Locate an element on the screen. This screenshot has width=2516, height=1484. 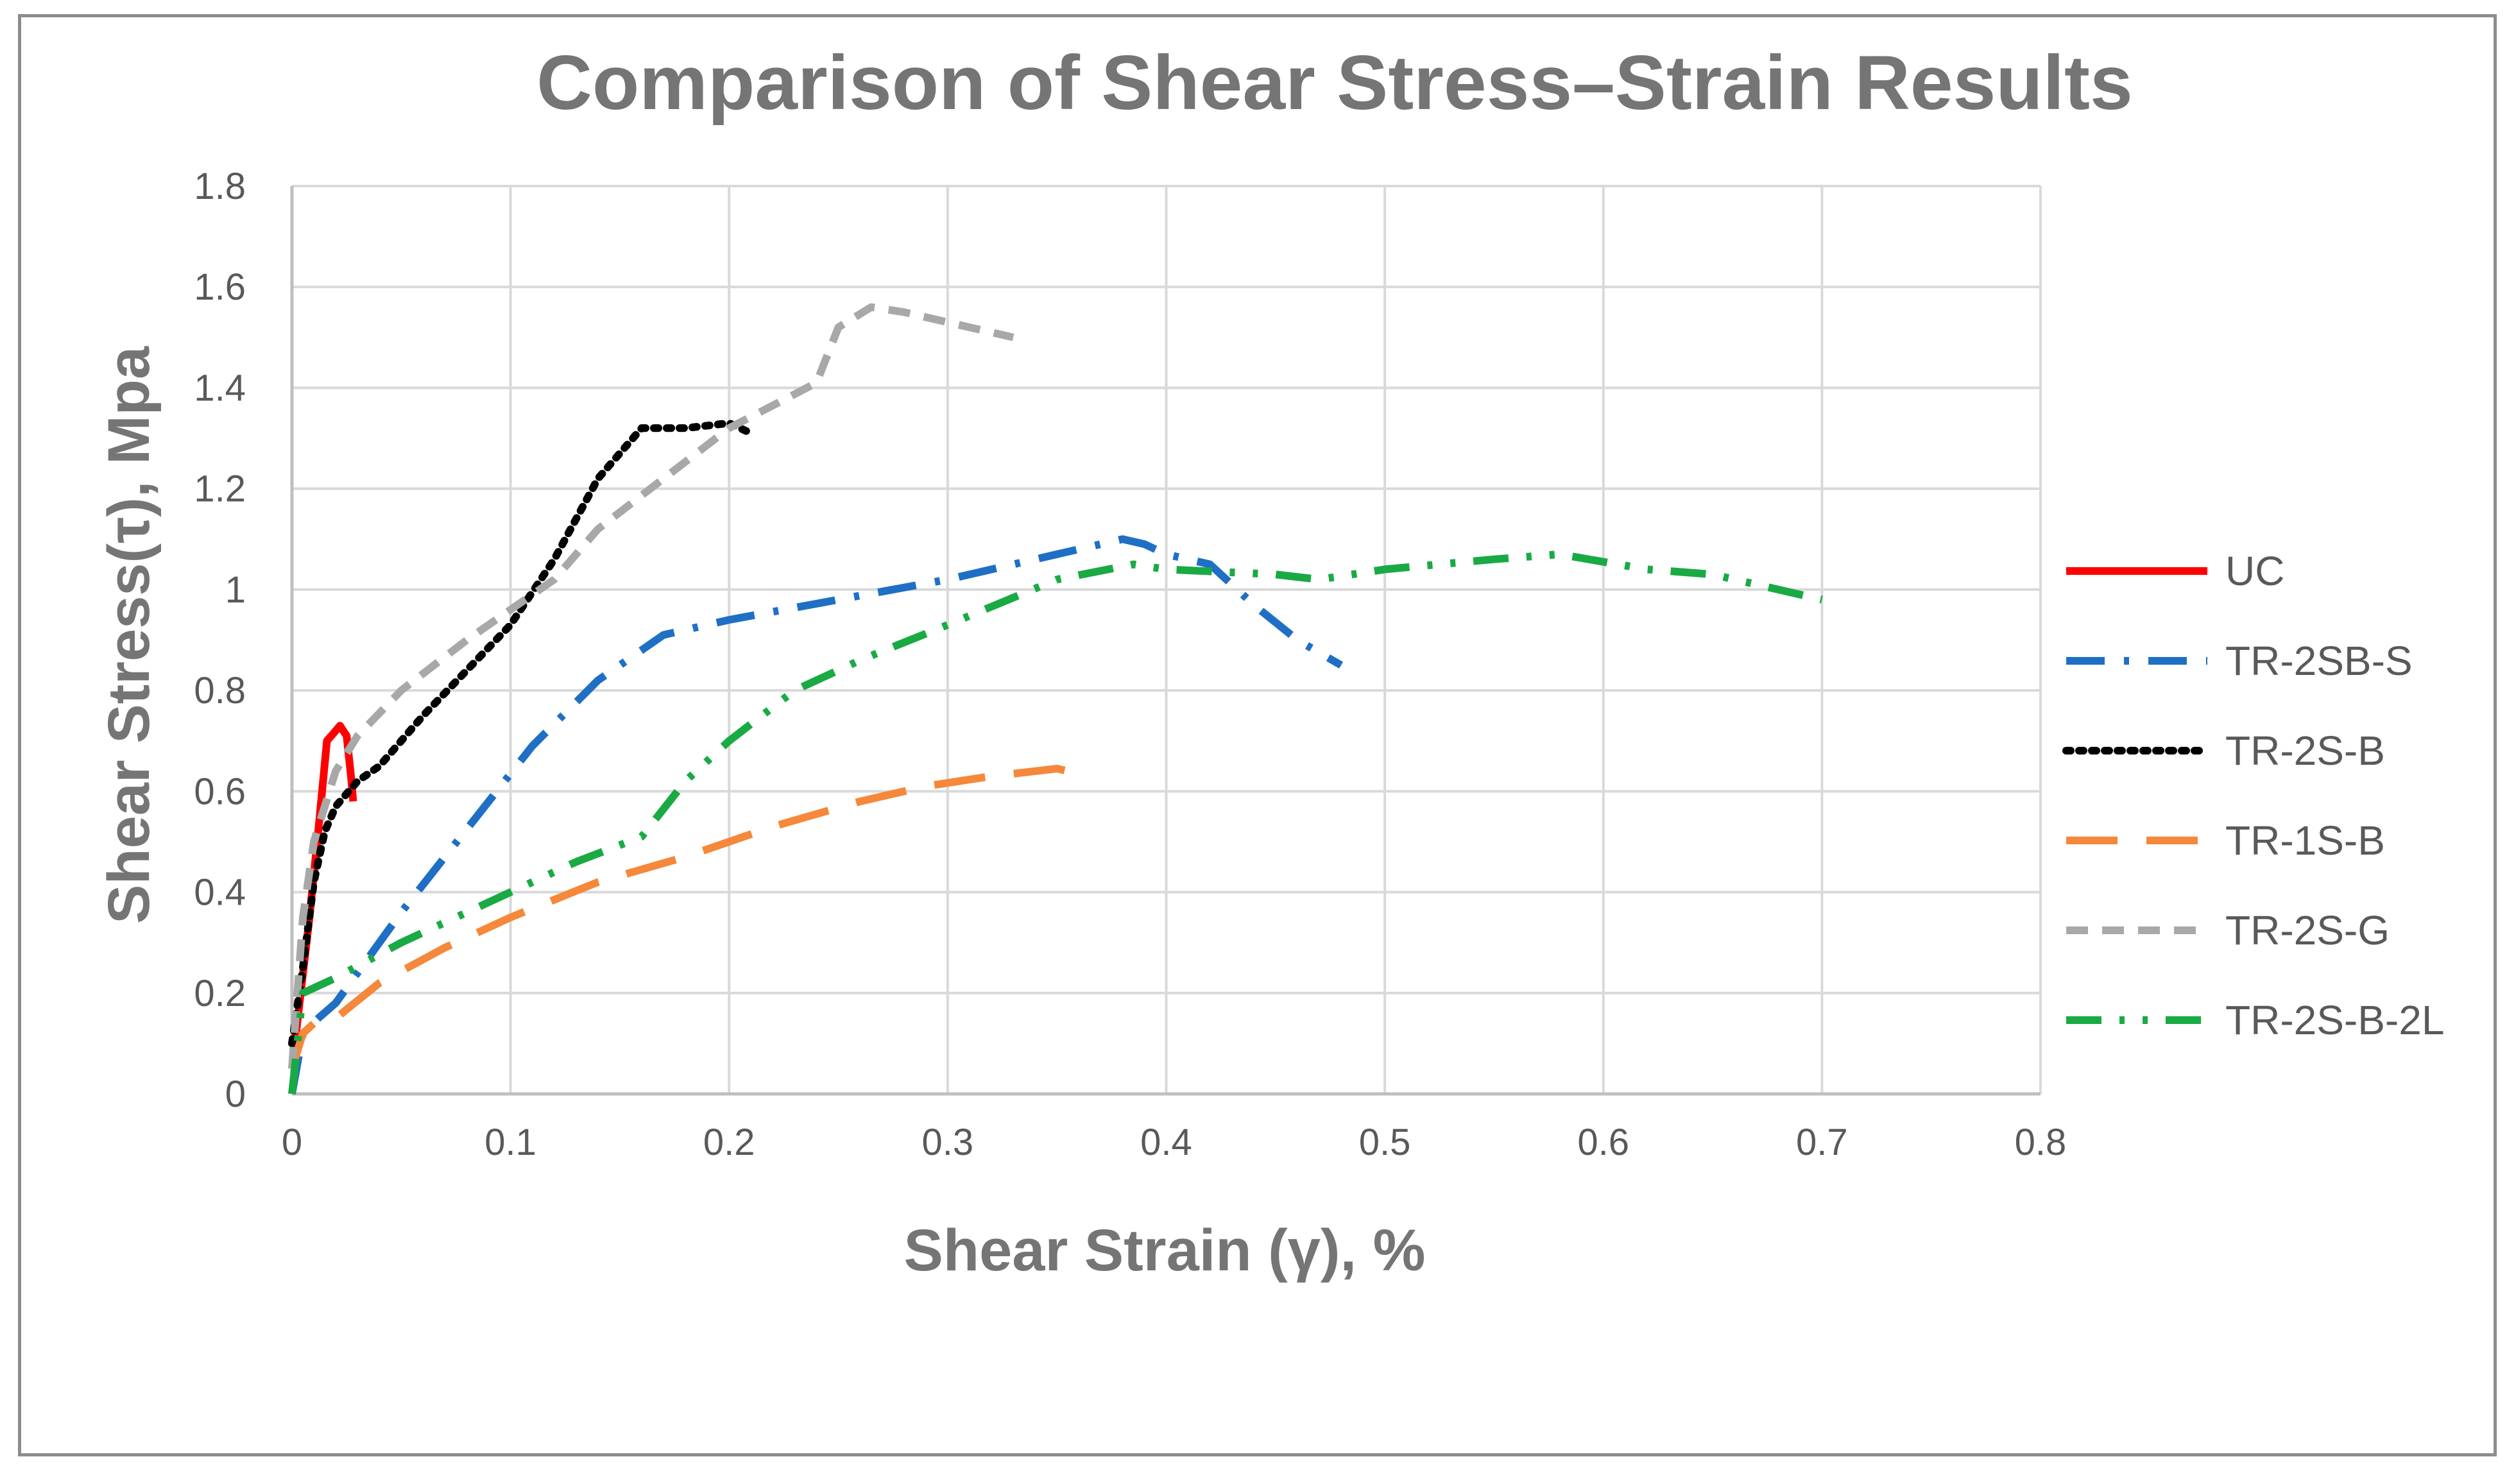
x-tick-label: 0.7 is located at coordinates (1822, 1143).